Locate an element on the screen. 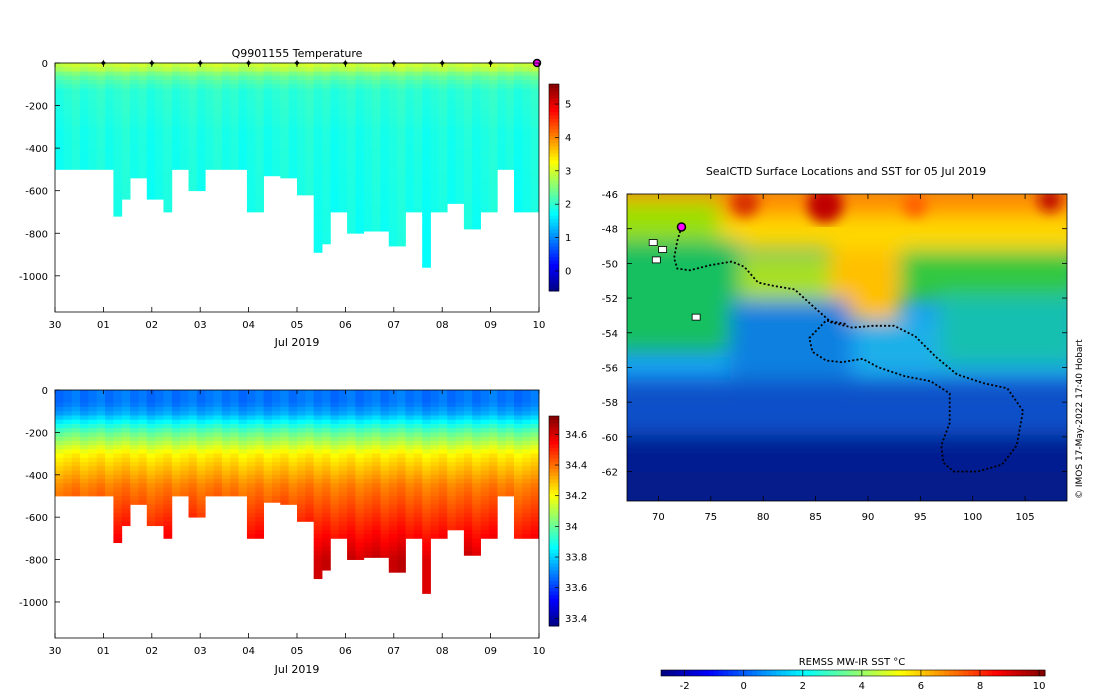 This screenshot has width=1100, height=696. x-tick-label: 07 is located at coordinates (393, 651).